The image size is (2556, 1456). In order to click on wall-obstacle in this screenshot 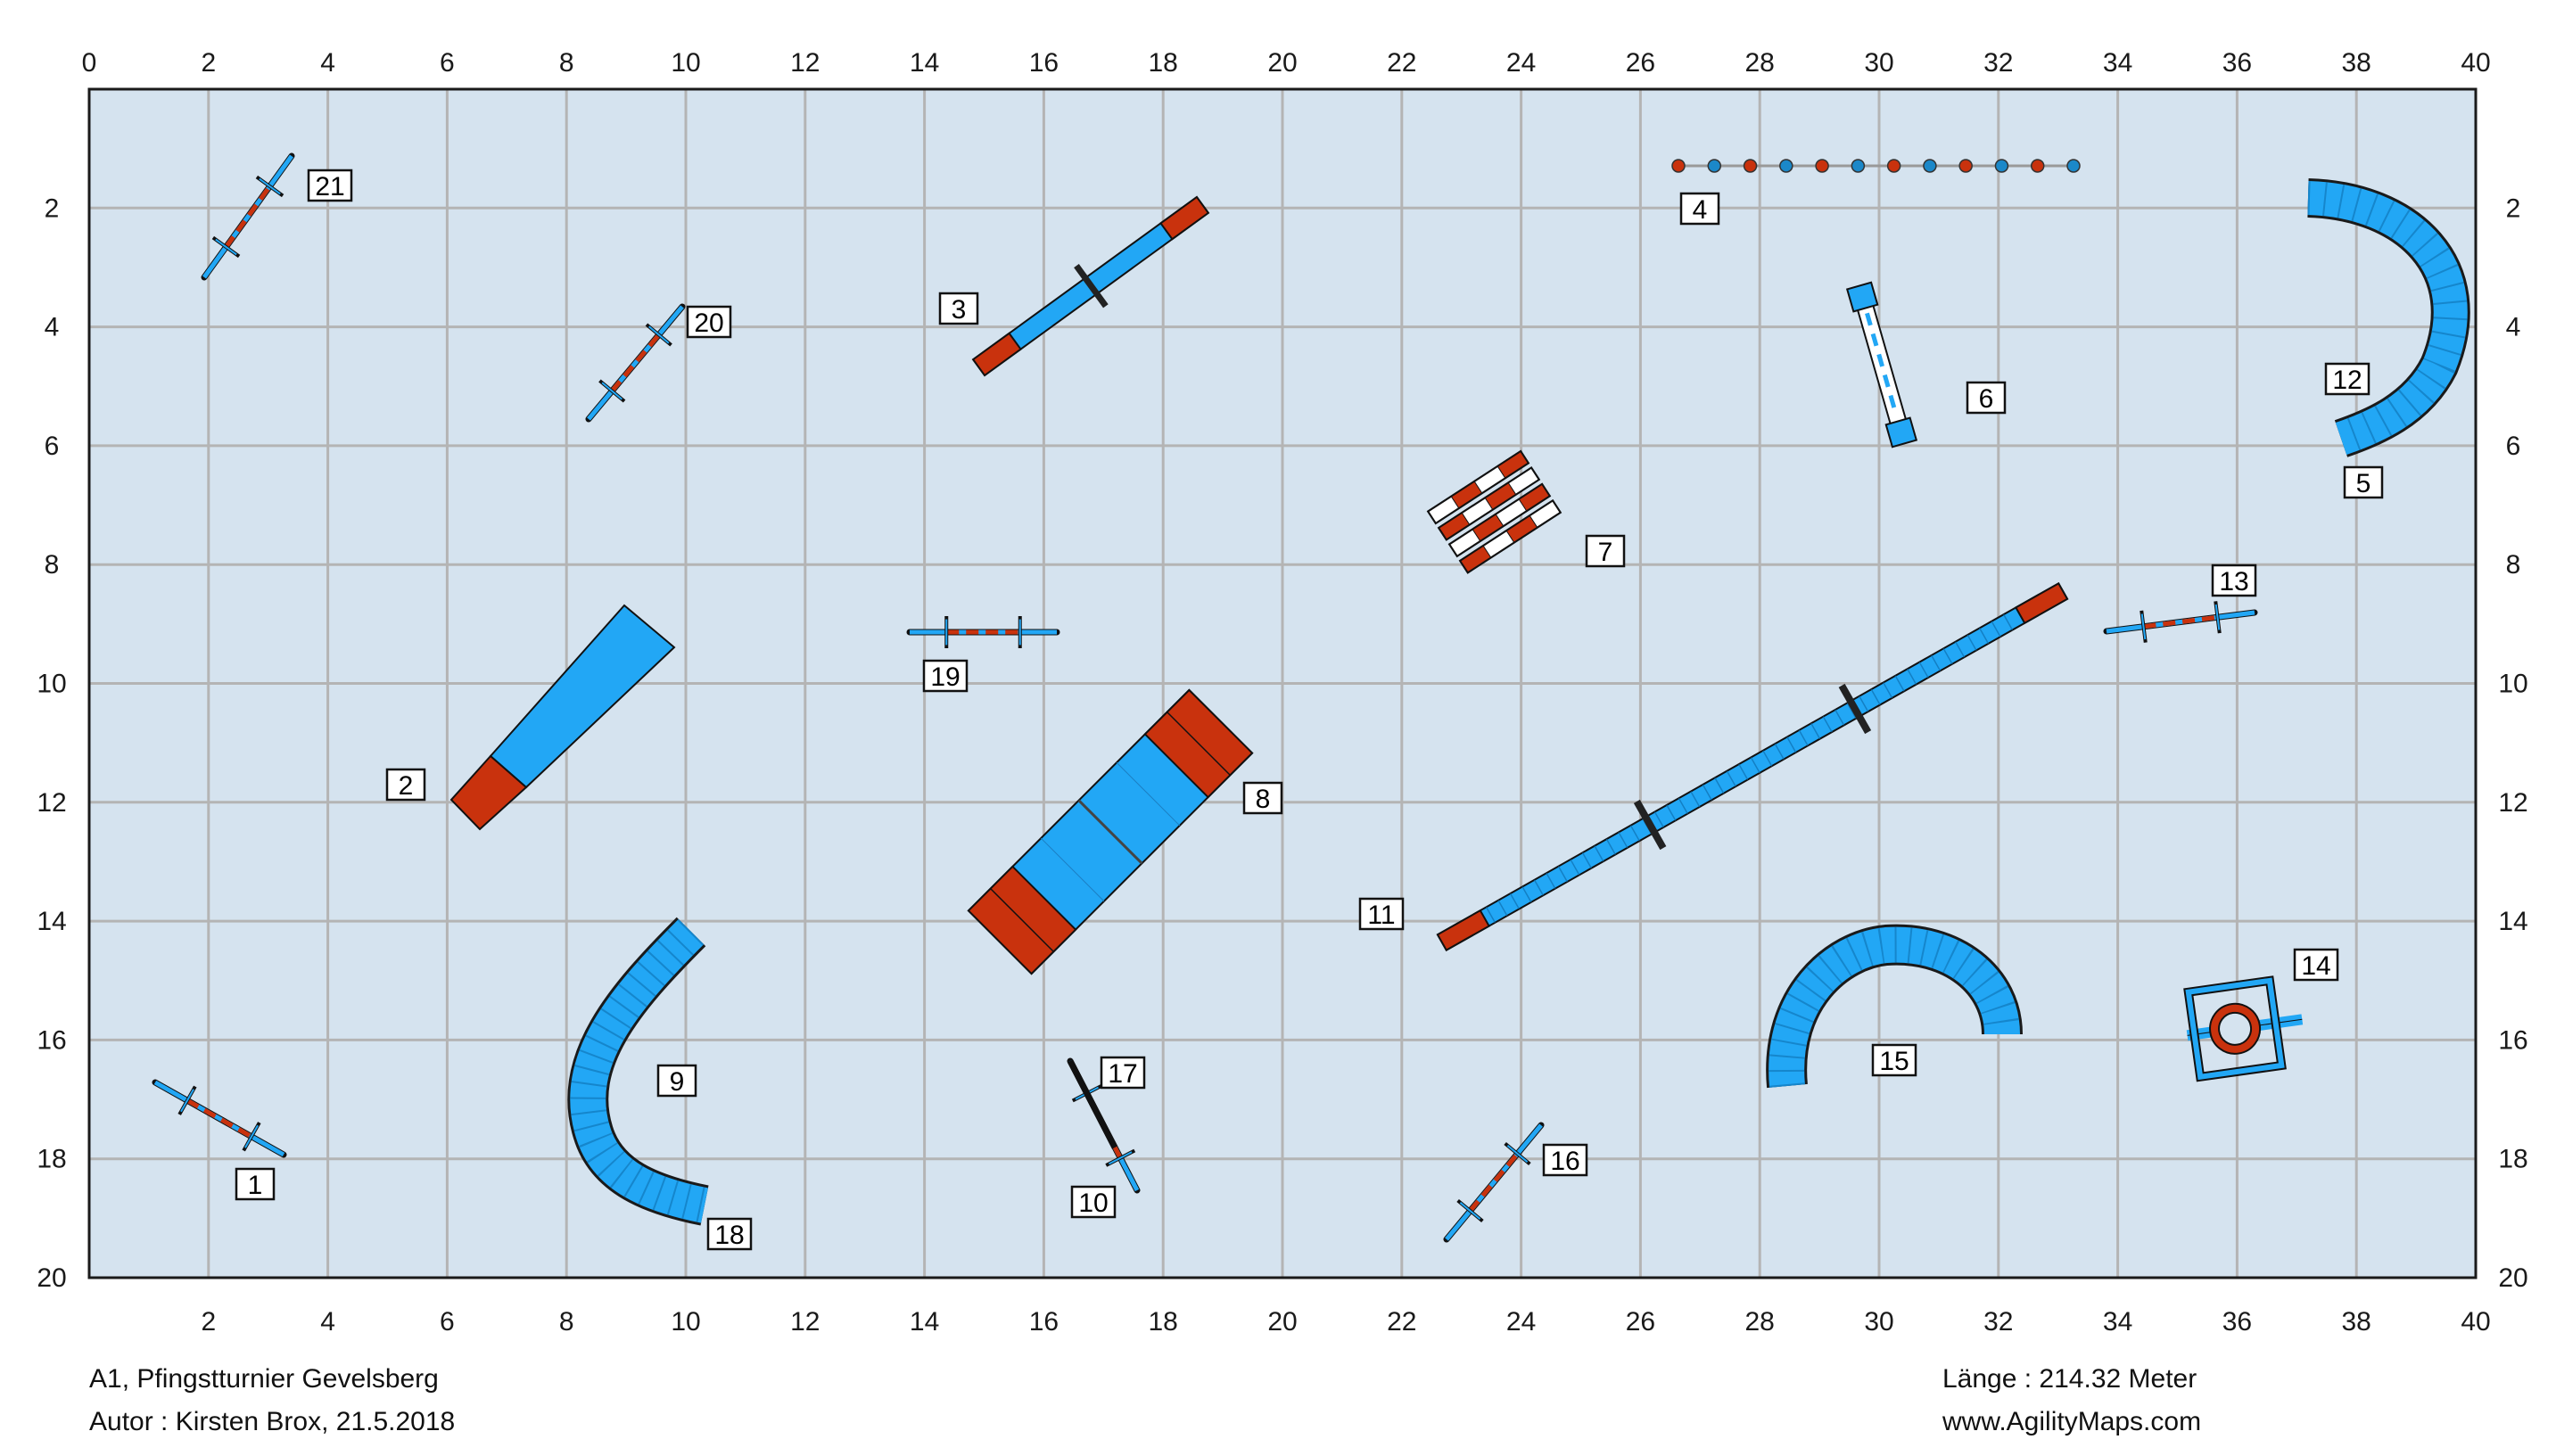, I will do `click(1494, 511)`.